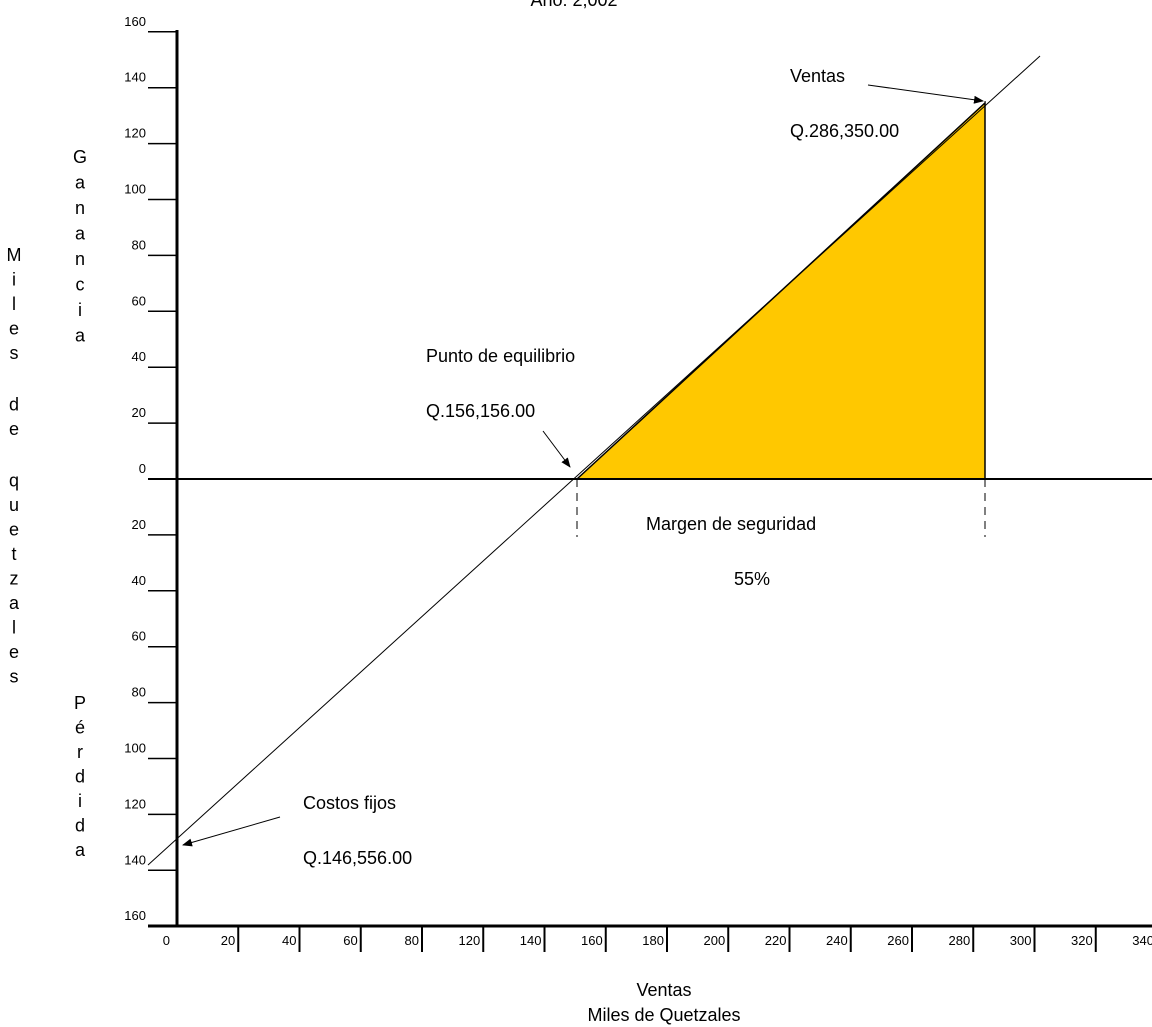  Describe the element at coordinates (573, 5) in the screenshot. I see `chart-title: Año: 2,002` at that location.